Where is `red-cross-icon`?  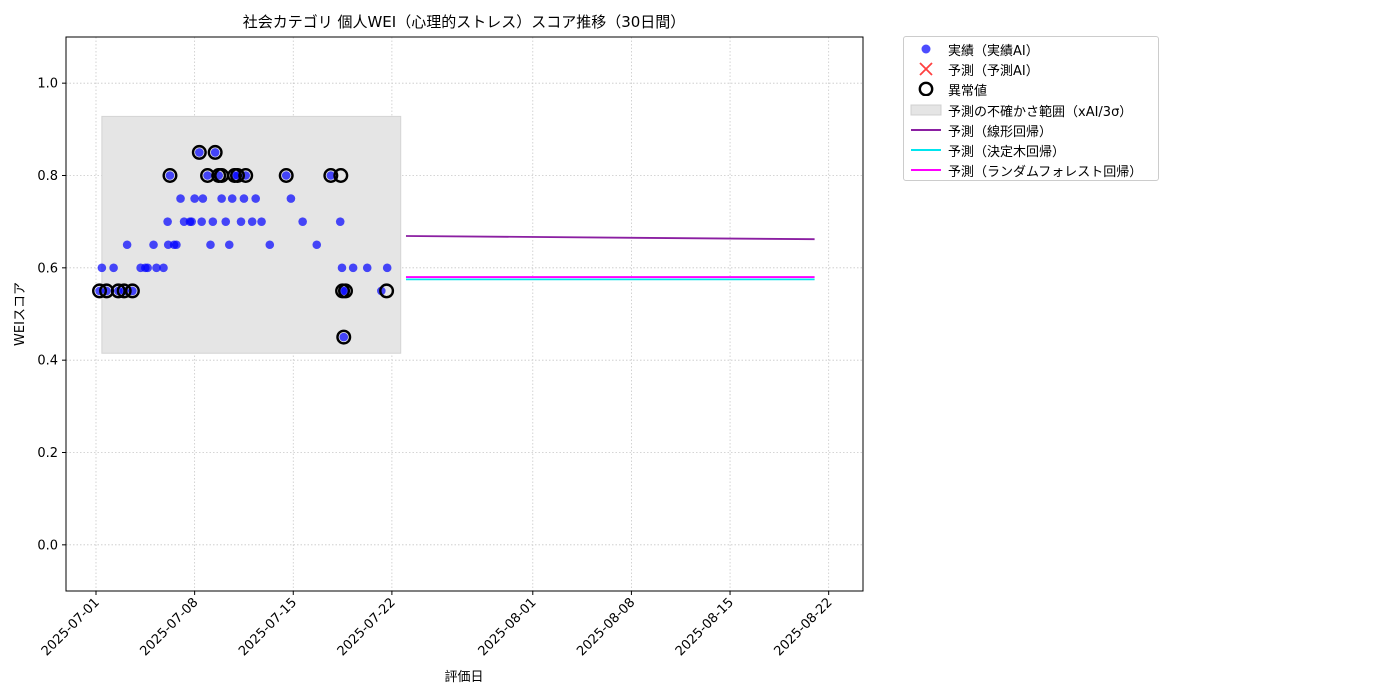
red-cross-icon is located at coordinates (926, 69).